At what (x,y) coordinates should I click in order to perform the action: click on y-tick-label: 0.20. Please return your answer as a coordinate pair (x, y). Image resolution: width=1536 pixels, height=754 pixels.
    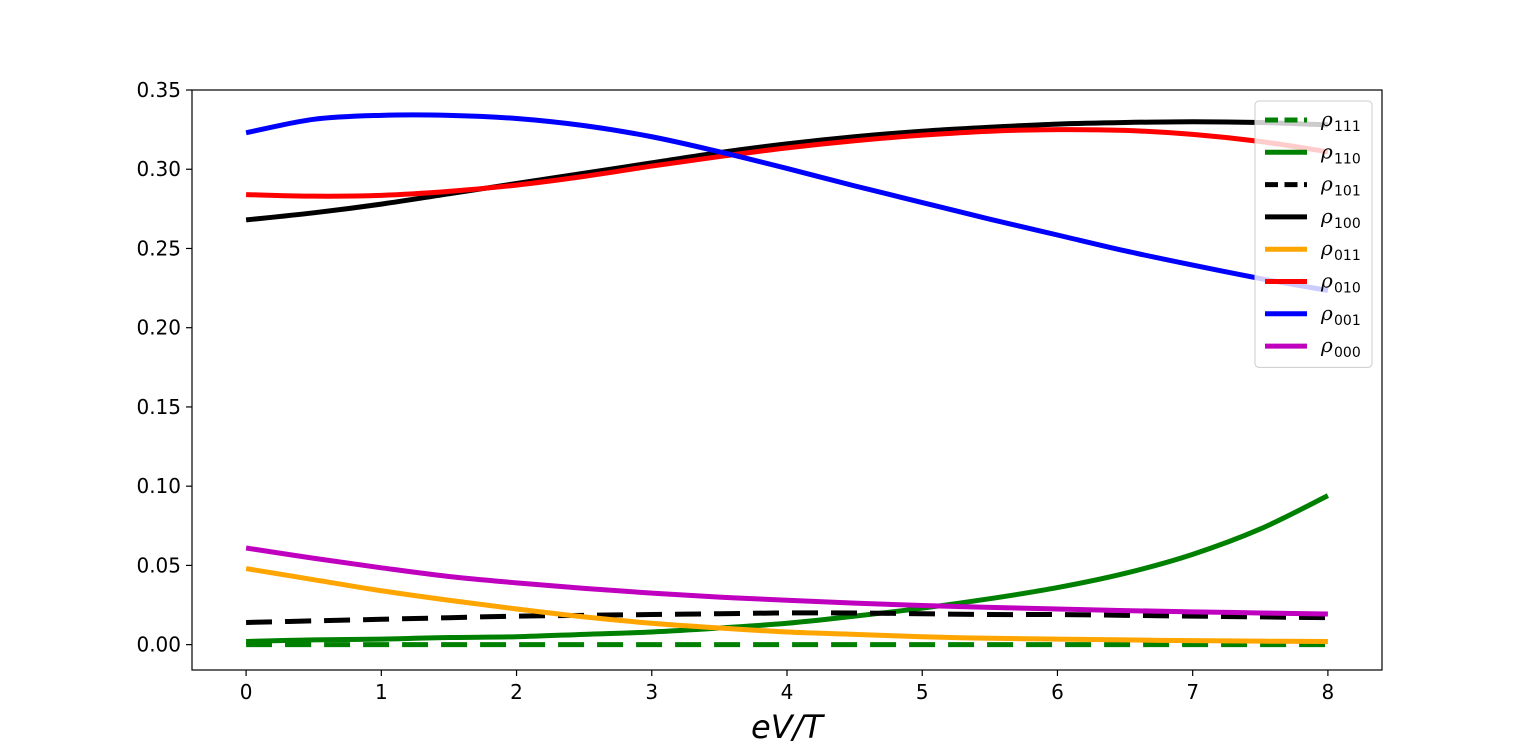
    Looking at the image, I should click on (158, 328).